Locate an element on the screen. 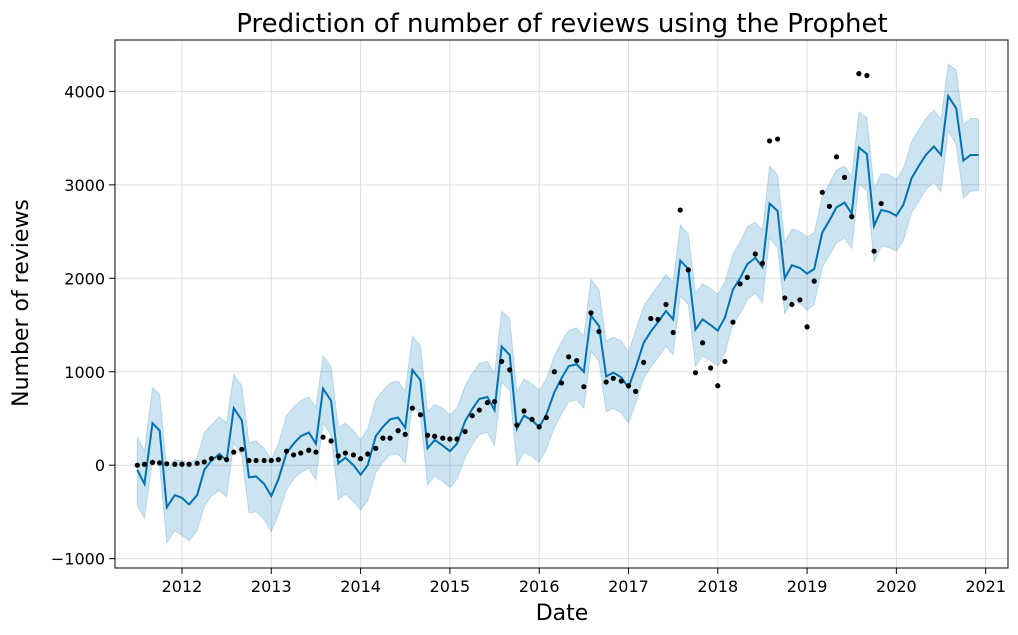 Image resolution: width=1018 pixels, height=635 pixels. x-tick-label: 2019 is located at coordinates (807, 586).